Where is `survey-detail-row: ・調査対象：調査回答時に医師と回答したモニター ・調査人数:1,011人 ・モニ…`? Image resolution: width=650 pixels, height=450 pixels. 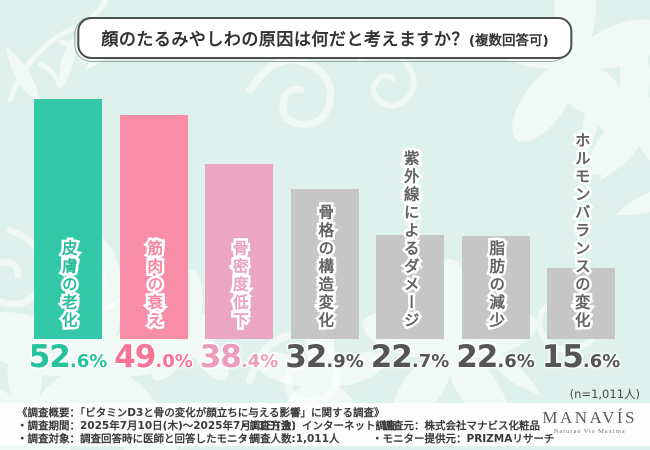
survey-detail-row: ・調査対象：調査回答時に医師と回答したモニター ・調査人数:1,011人 ・モニ… is located at coordinates (333, 439).